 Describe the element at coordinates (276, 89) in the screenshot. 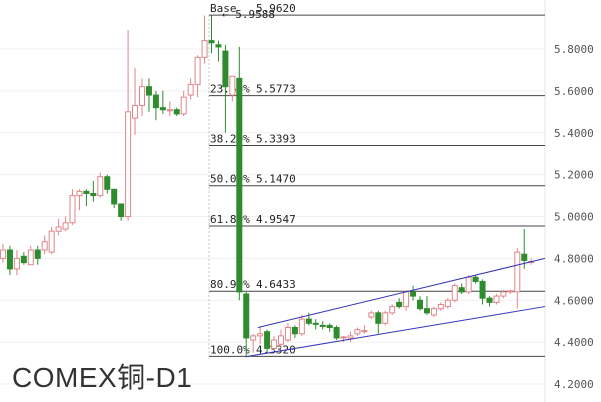

I see `fib-value: 5.5773` at that location.